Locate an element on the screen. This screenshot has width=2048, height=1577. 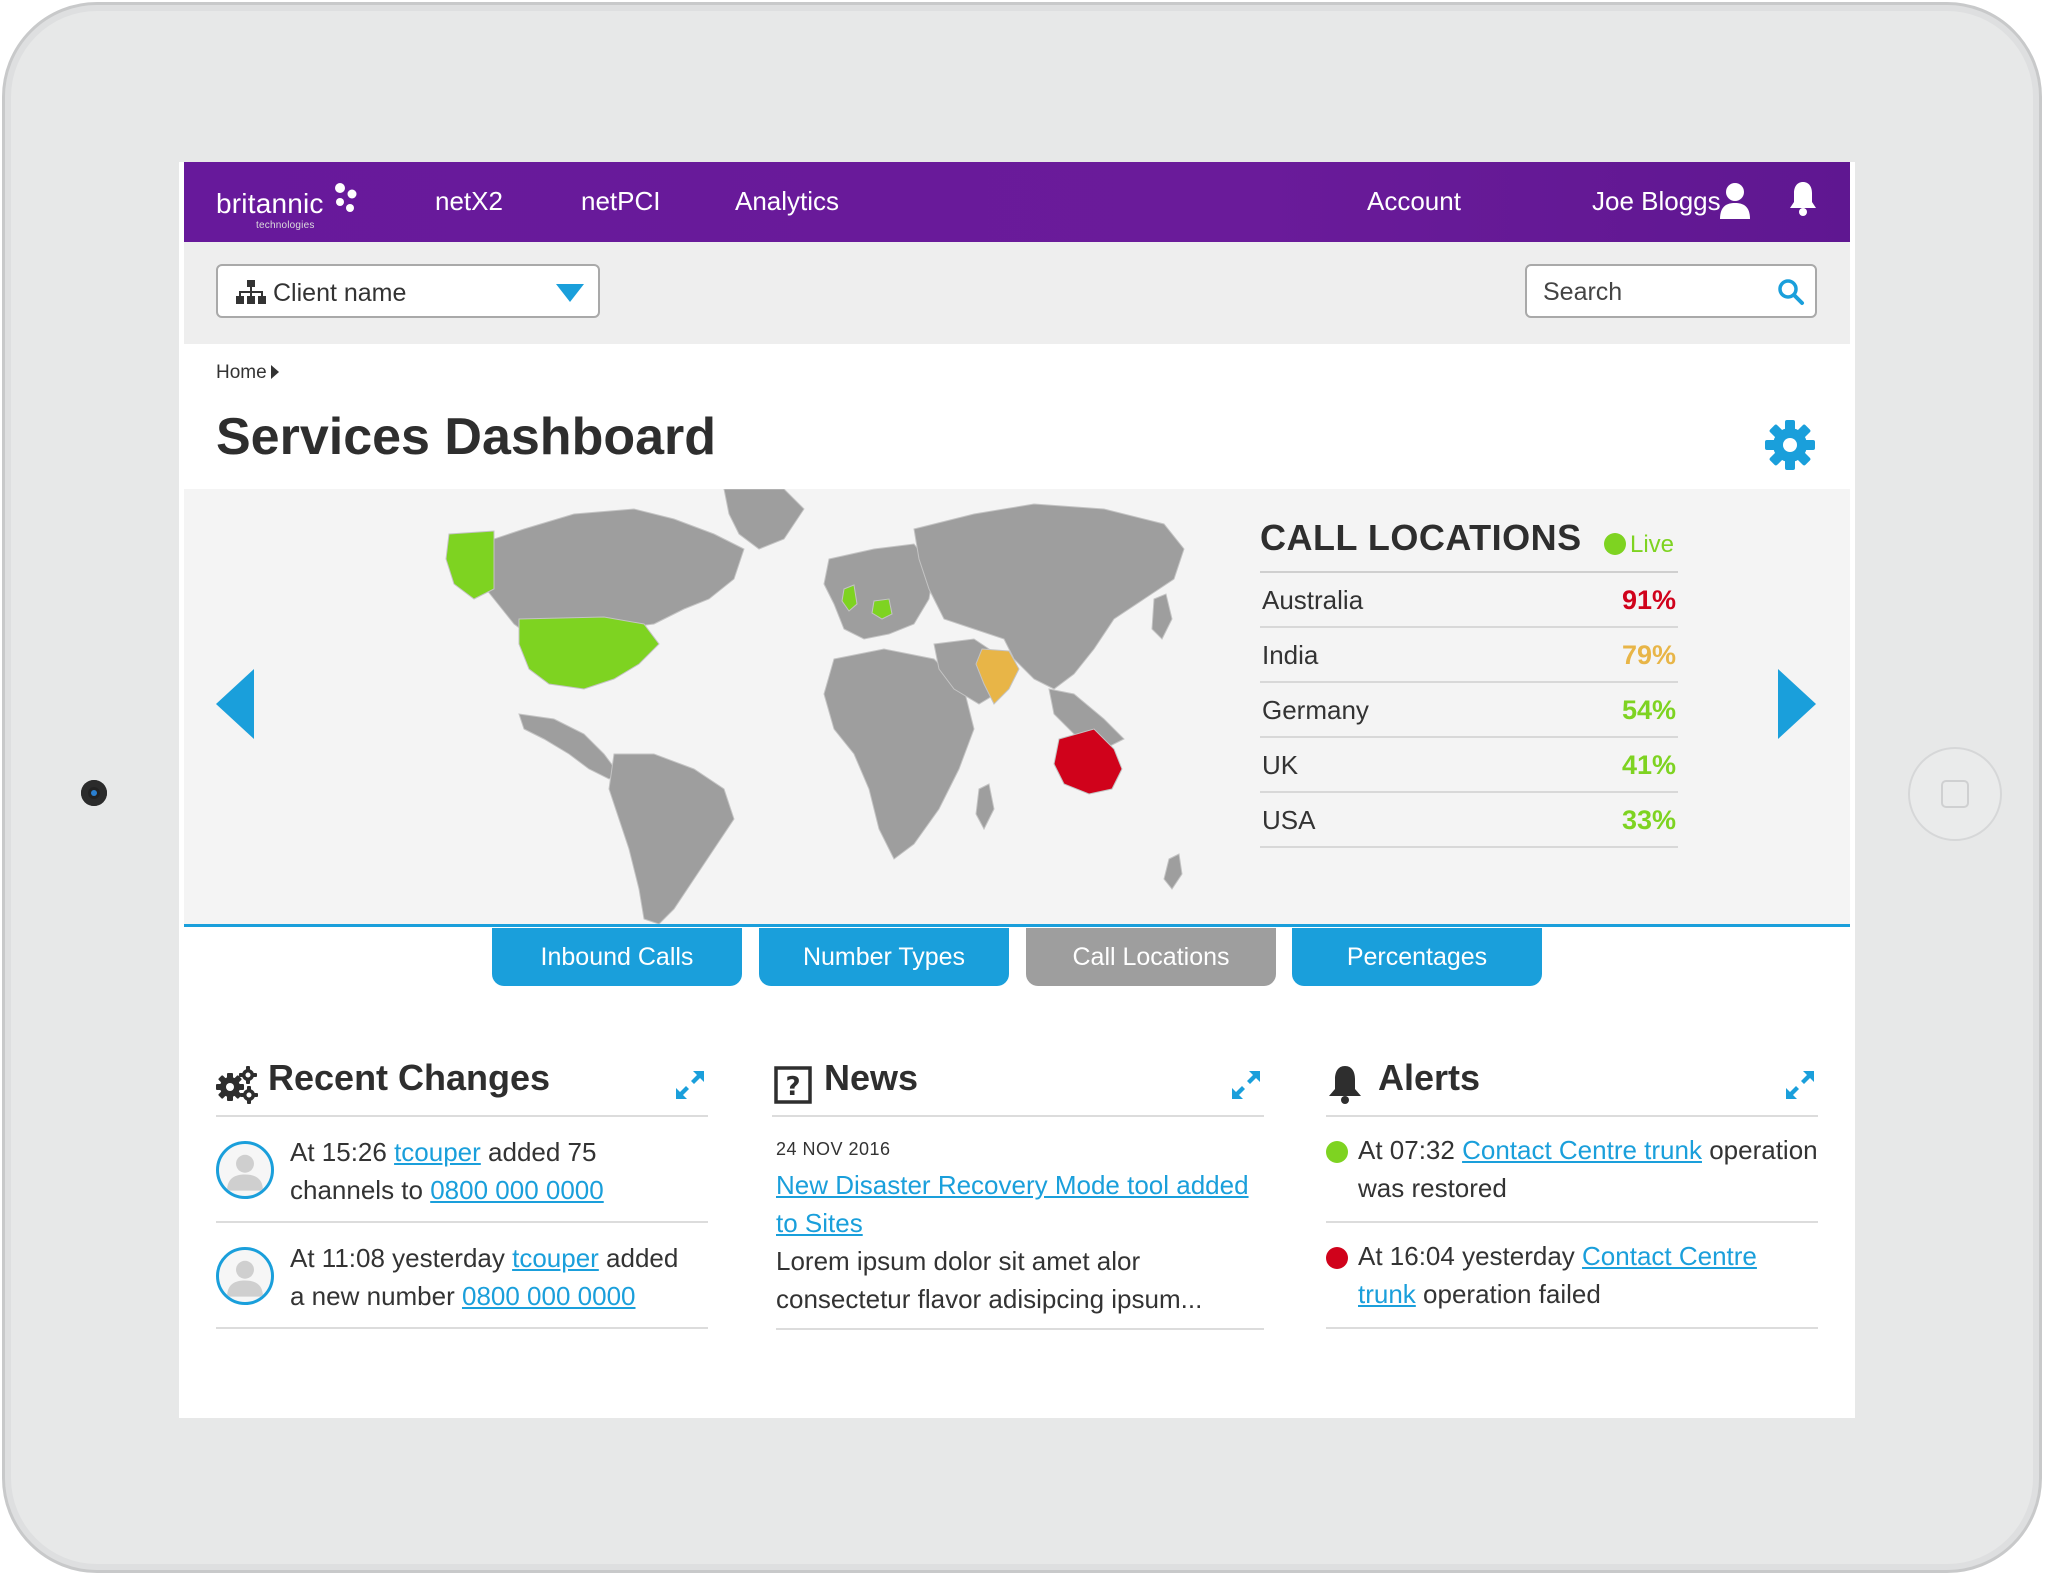
map-region-madagascar is located at coordinates (985, 807).